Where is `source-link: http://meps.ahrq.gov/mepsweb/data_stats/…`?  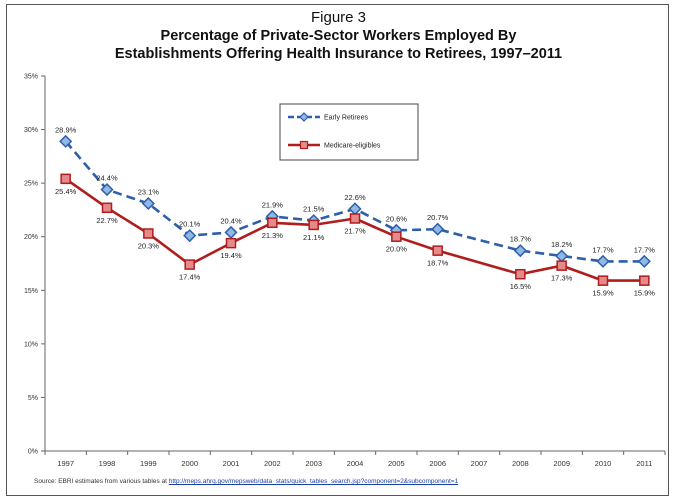
source-link: http://meps.ahrq.gov/mepsweb/data_stats/… is located at coordinates (313, 481).